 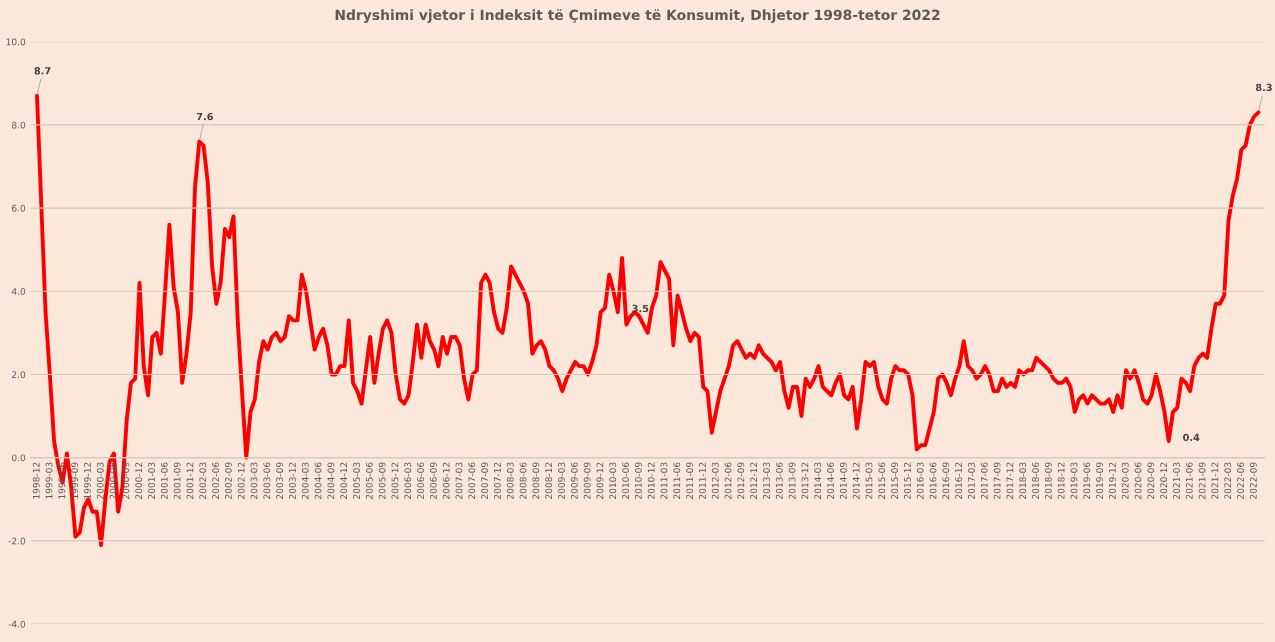 What do you see at coordinates (420, 480) in the screenshot?
I see `x-tick-label: 2006-06` at bounding box center [420, 480].